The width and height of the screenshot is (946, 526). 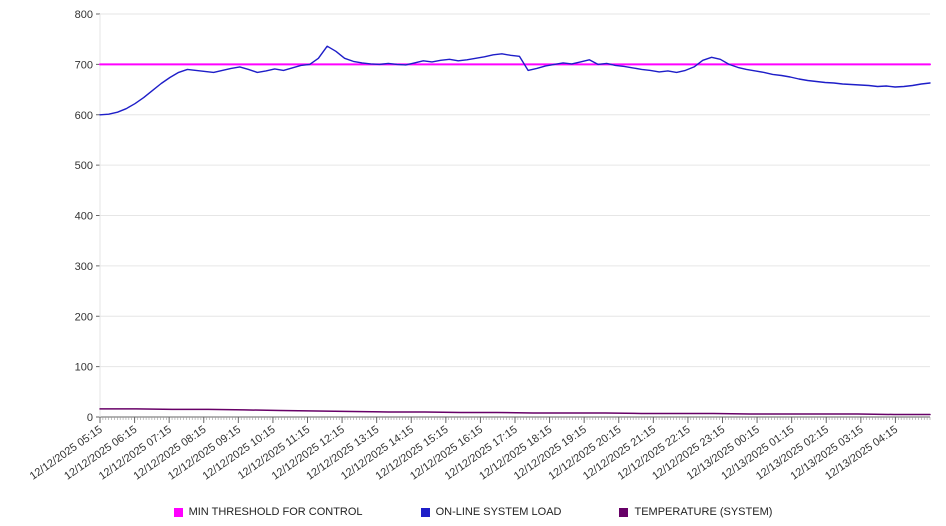 What do you see at coordinates (178, 512) in the screenshot?
I see `legend-swatch-min-threshold-icon` at bounding box center [178, 512].